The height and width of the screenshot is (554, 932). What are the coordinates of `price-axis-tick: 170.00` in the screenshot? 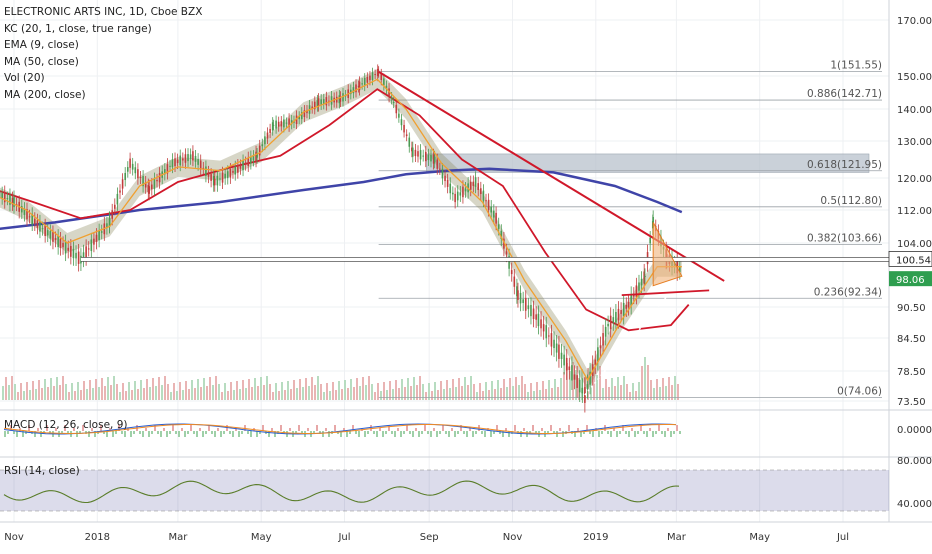 It's located at (914, 21).